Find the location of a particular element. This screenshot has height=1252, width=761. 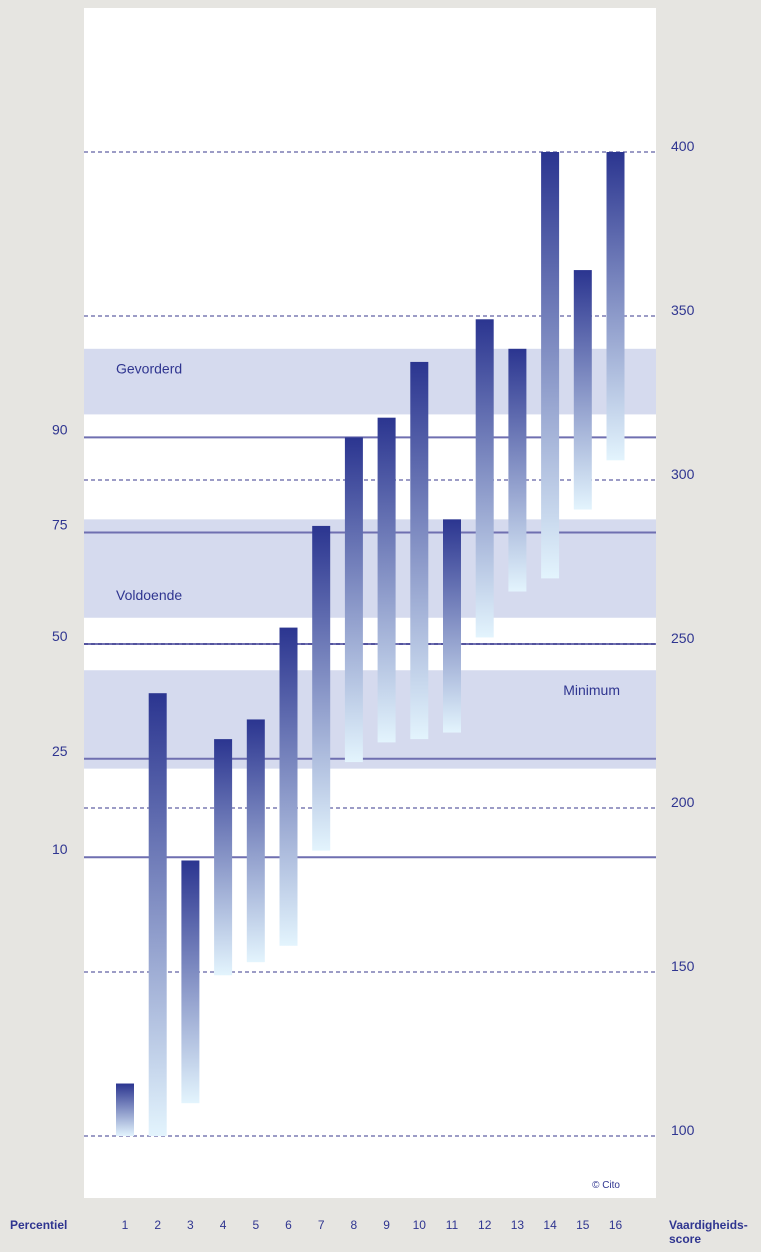

score-tick-400: 400 is located at coordinates (683, 146).